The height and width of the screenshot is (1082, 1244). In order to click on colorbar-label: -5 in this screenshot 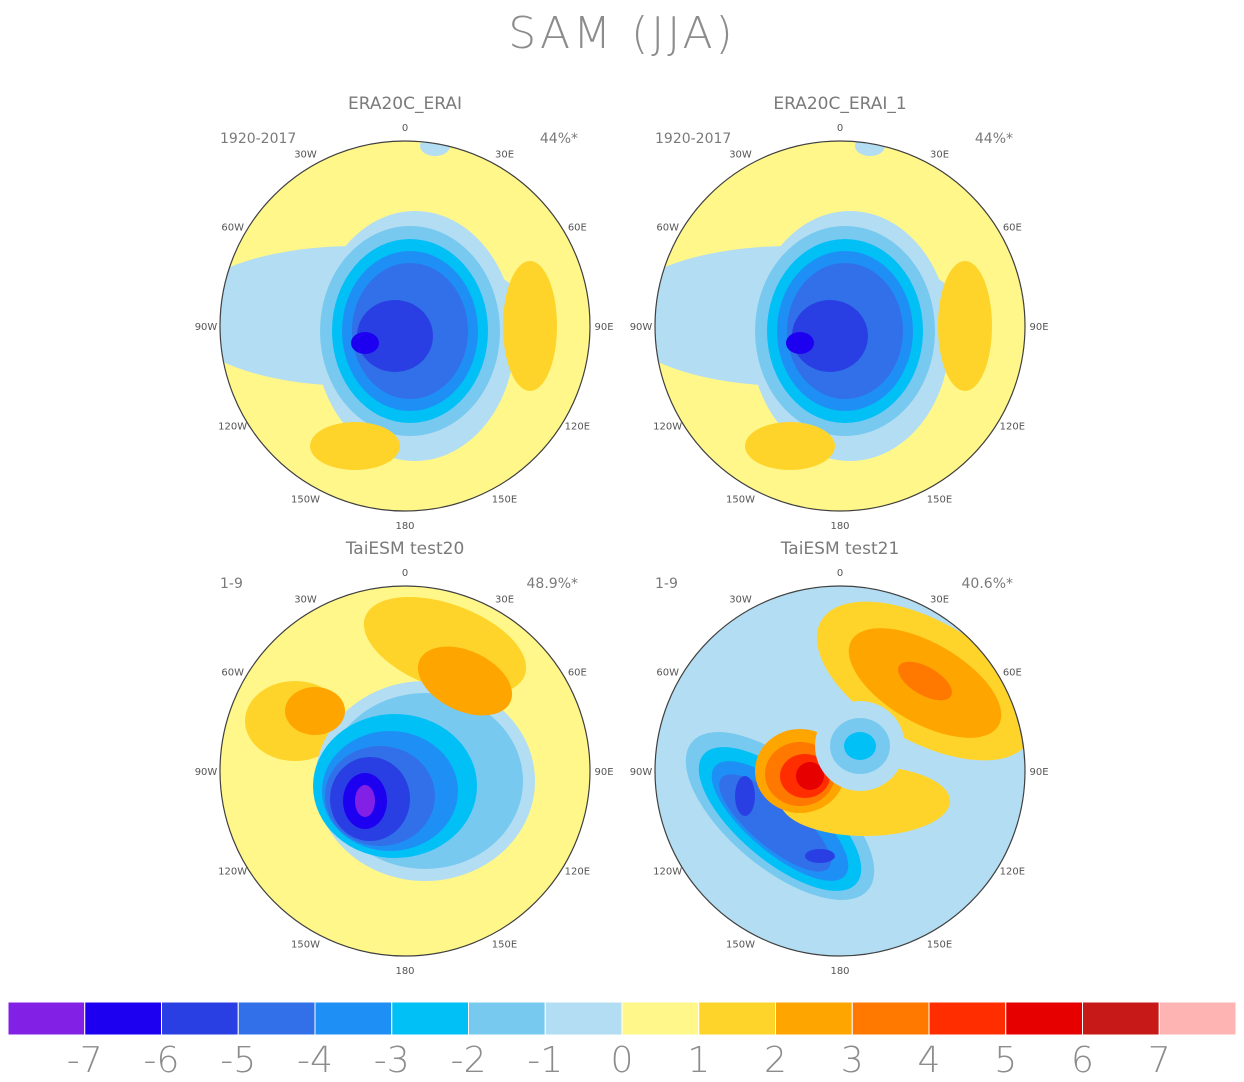, I will do `click(238, 1060)`.